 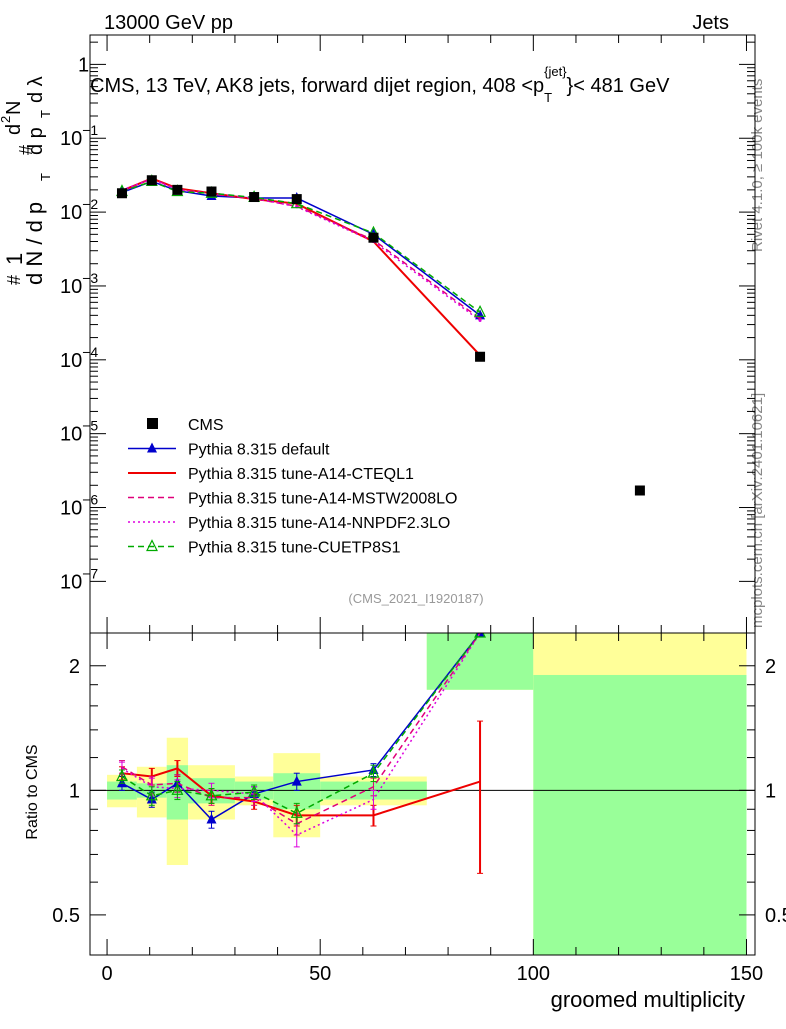 What do you see at coordinates (710, 23) in the screenshot?
I see `header-right: Jets` at bounding box center [710, 23].